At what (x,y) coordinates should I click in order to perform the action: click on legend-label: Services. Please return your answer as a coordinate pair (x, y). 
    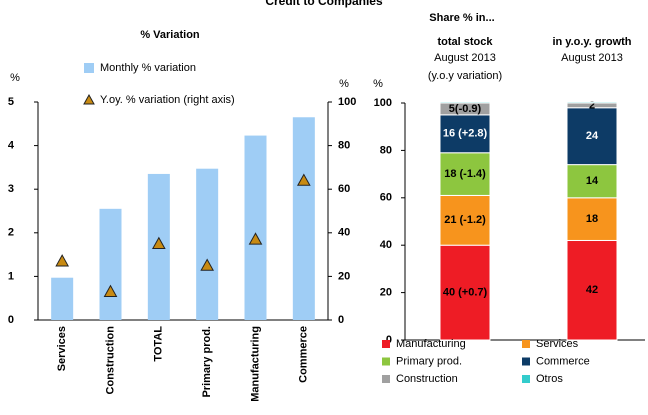
    Looking at the image, I should click on (557, 344).